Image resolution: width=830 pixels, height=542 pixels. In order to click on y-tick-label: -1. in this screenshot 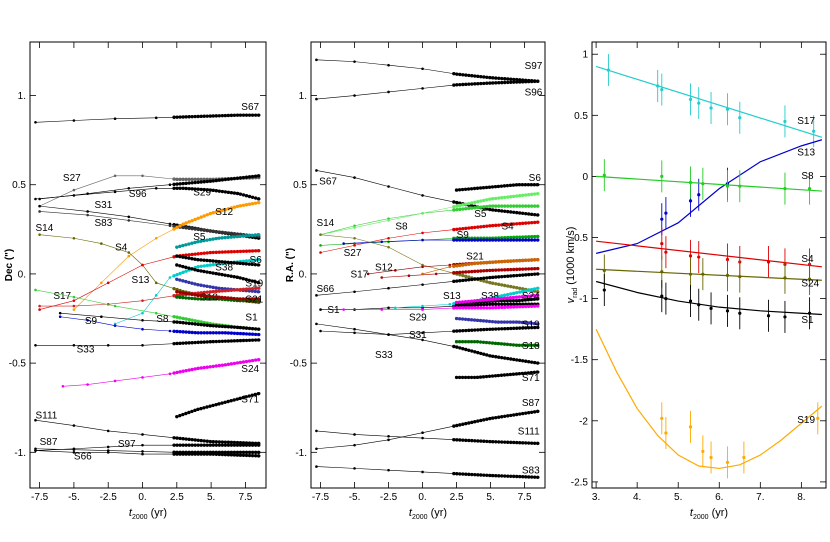, I will do `click(301, 453)`.